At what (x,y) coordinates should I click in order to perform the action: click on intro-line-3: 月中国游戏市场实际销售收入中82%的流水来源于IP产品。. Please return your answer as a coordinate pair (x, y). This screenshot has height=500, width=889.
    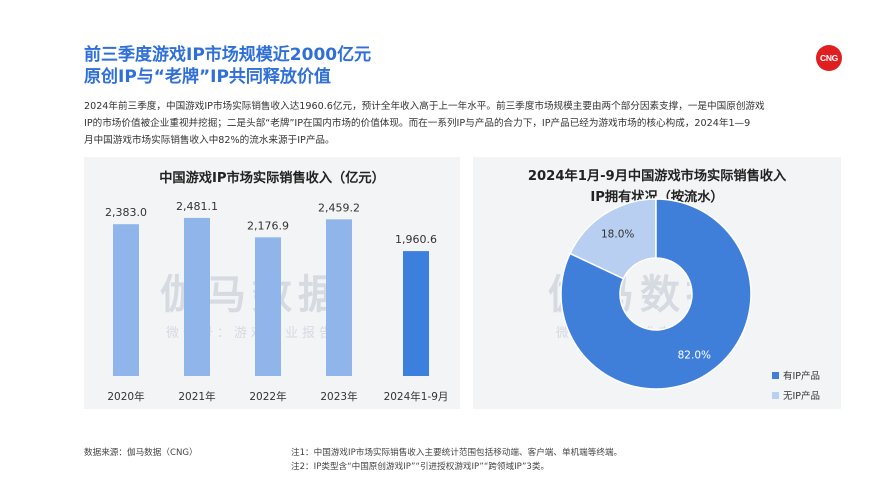
    Looking at the image, I should click on (209, 140).